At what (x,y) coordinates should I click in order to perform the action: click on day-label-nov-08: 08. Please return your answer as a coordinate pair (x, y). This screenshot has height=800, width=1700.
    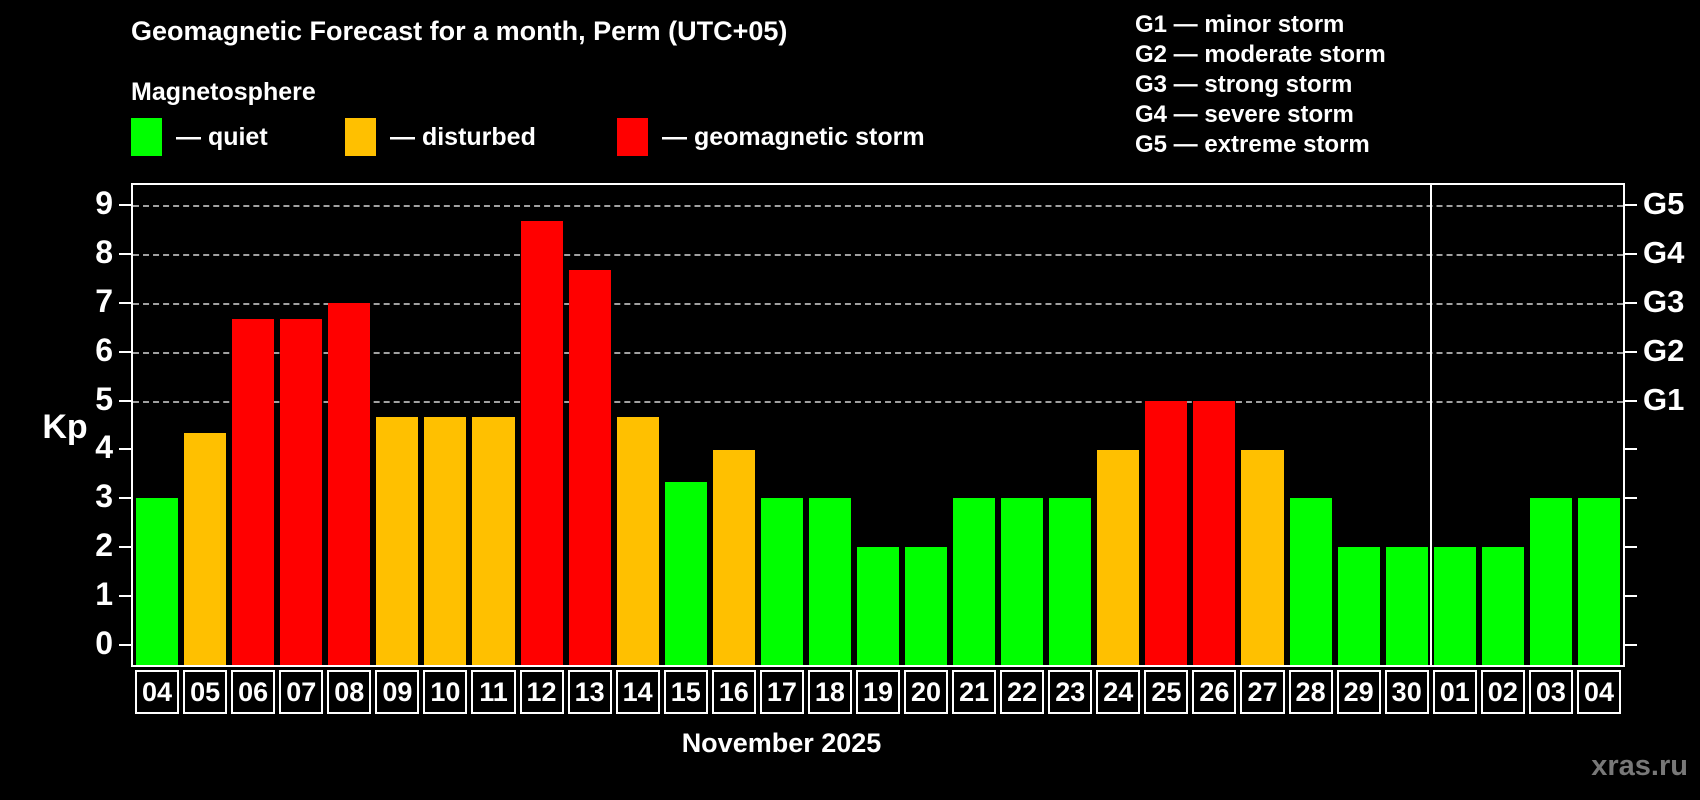
    Looking at the image, I should click on (349, 692).